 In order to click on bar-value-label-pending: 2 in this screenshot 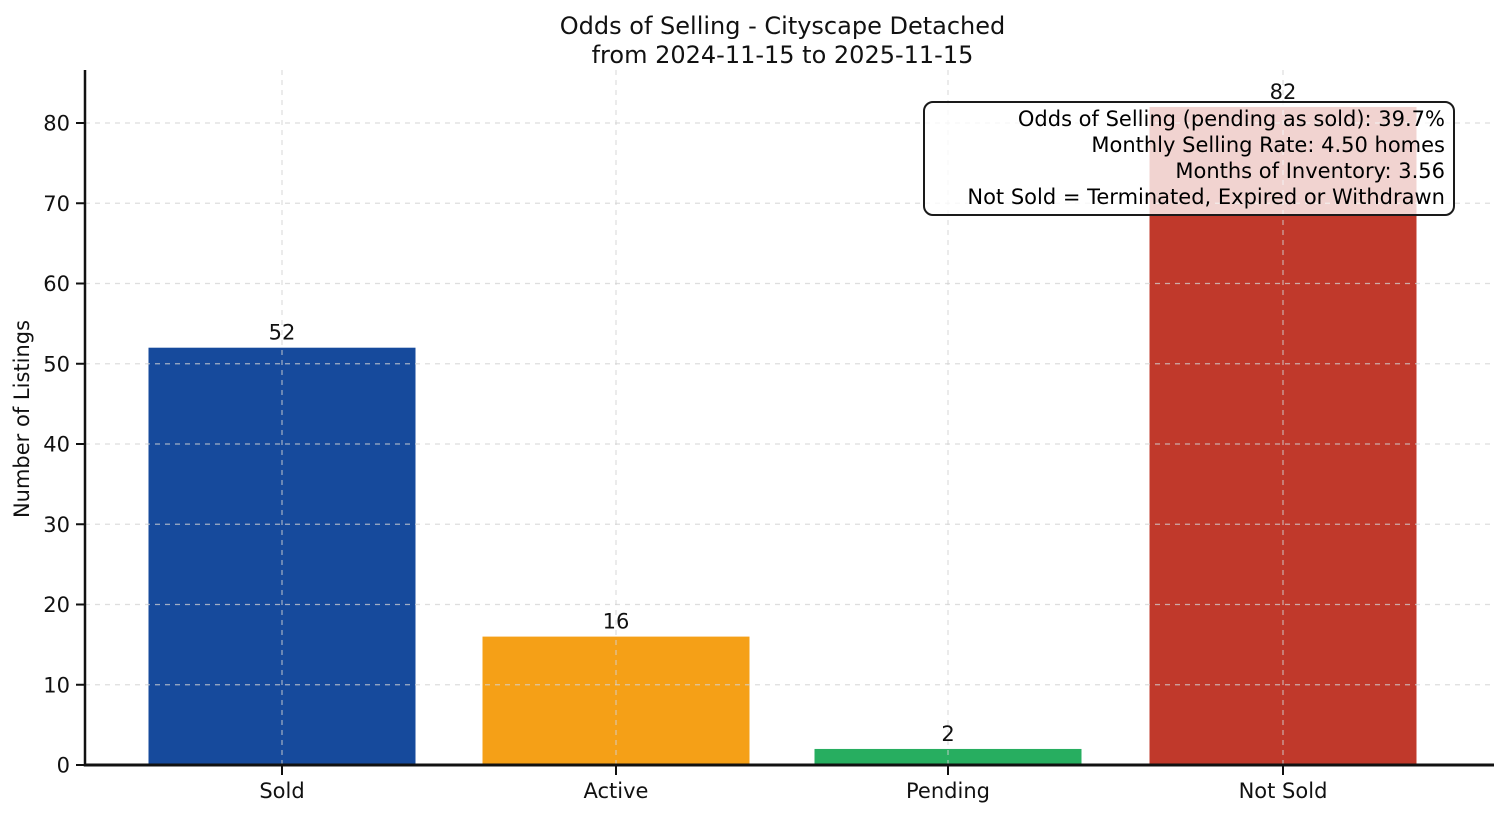, I will do `click(947, 734)`.